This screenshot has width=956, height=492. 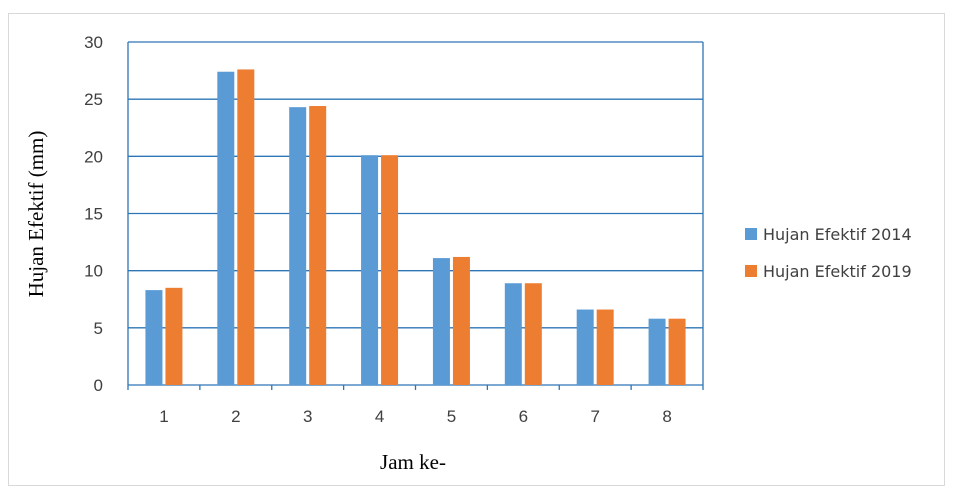 I want to click on y-tick-label: 5, so click(x=98, y=328).